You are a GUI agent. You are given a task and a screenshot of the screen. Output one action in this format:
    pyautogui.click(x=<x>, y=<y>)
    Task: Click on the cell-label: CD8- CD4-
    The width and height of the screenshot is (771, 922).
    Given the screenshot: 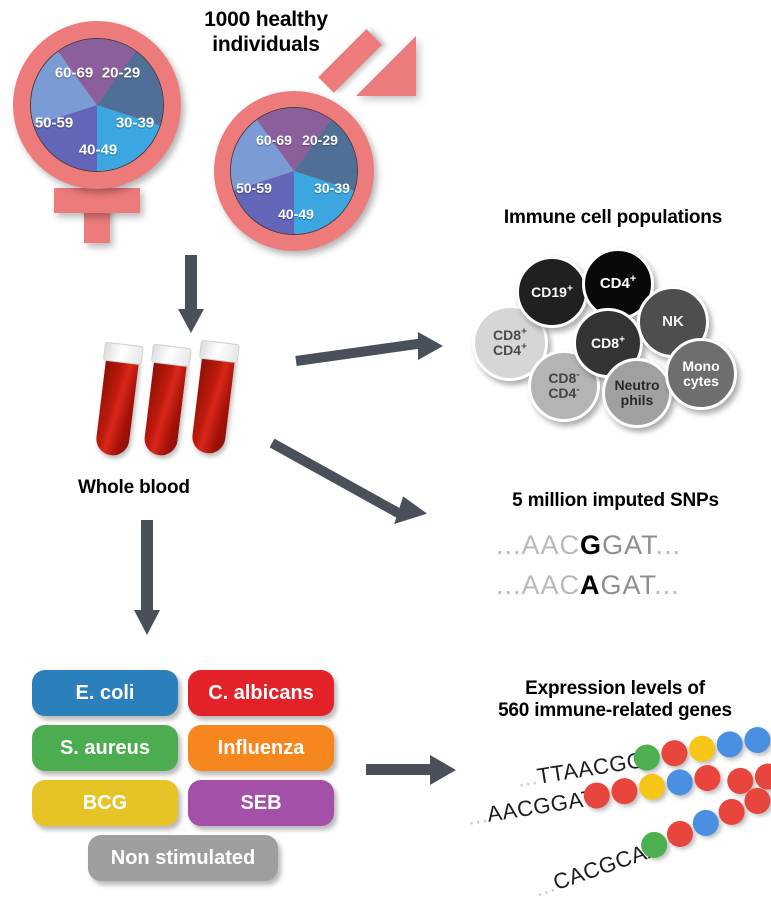 What is the action you would take?
    pyautogui.click(x=564, y=385)
    